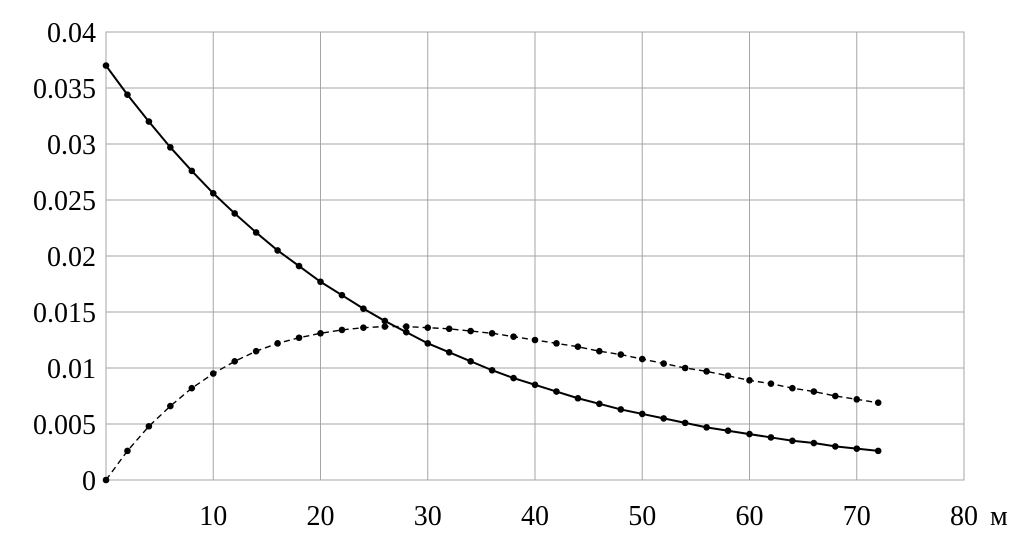 This screenshot has height=560, width=1022. Describe the element at coordinates (64, 89) in the screenshot. I see `y-tick-label: 0.035` at that location.